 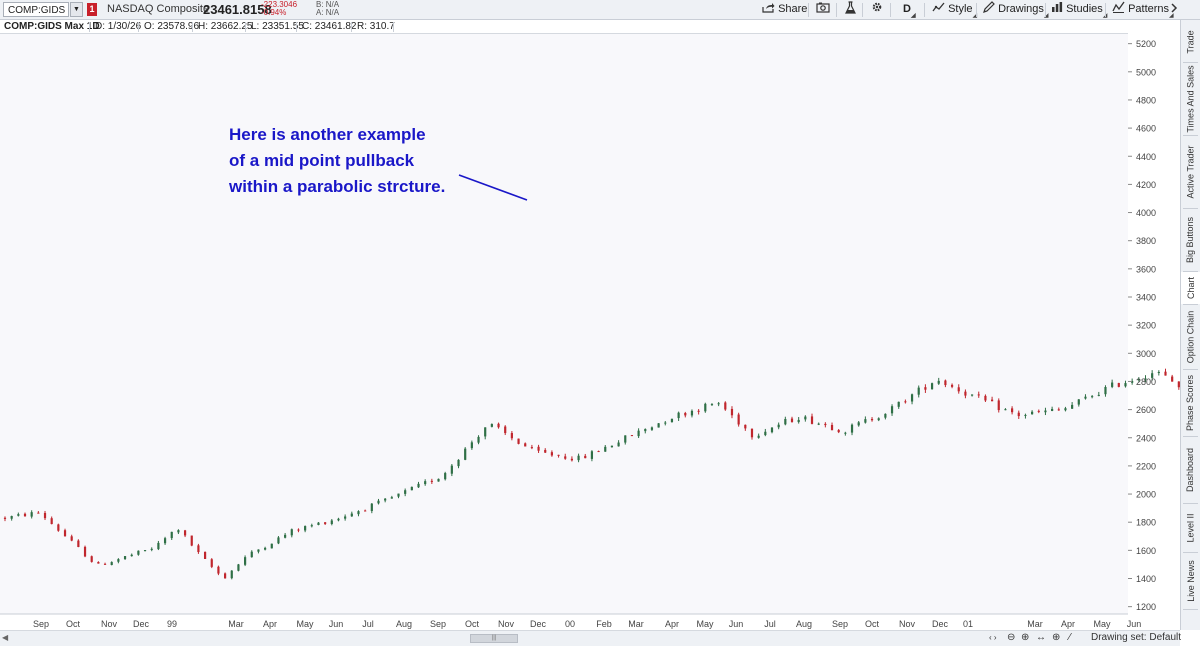 I want to click on side-tab-live-news: Live News, so click(x=1190, y=581).